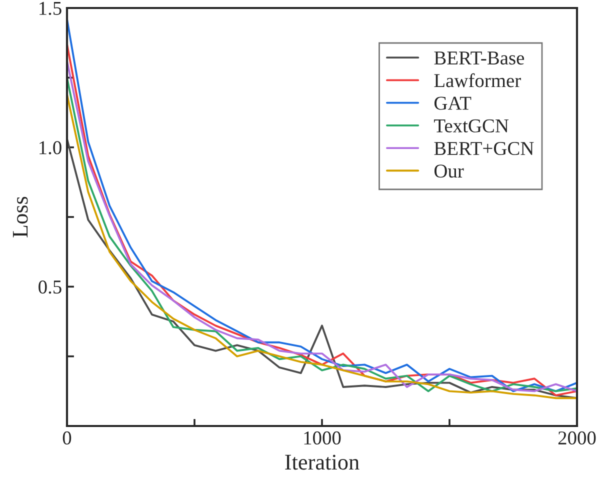 Image resolution: width=601 pixels, height=492 pixels. I want to click on legend-label: Lawformer, so click(477, 80).